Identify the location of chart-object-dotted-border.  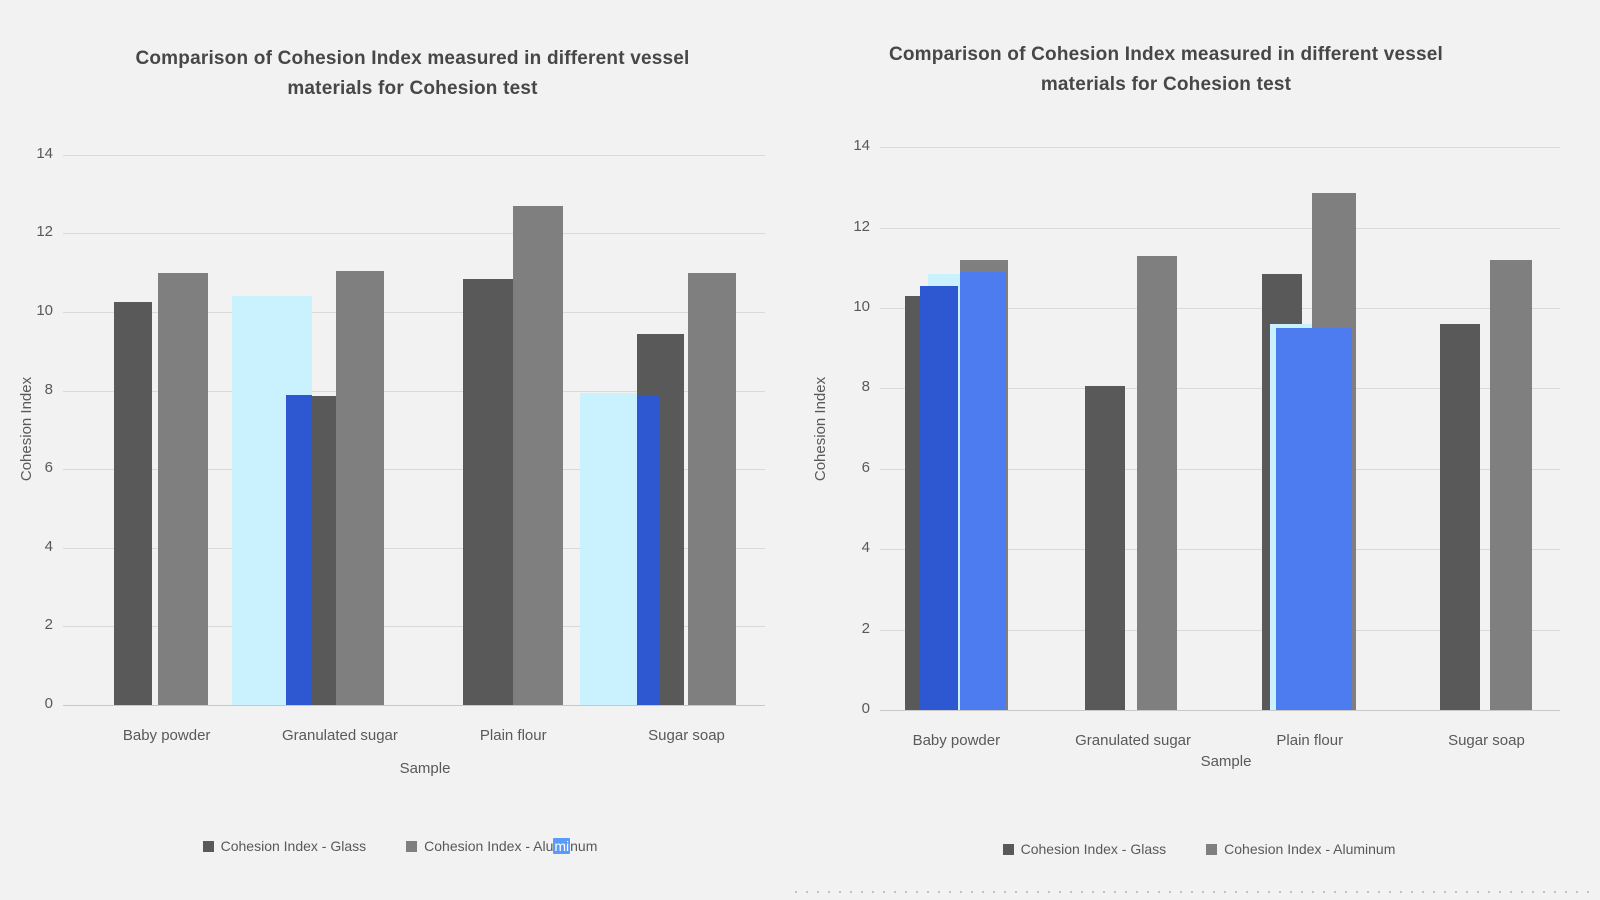
(1195, 892).